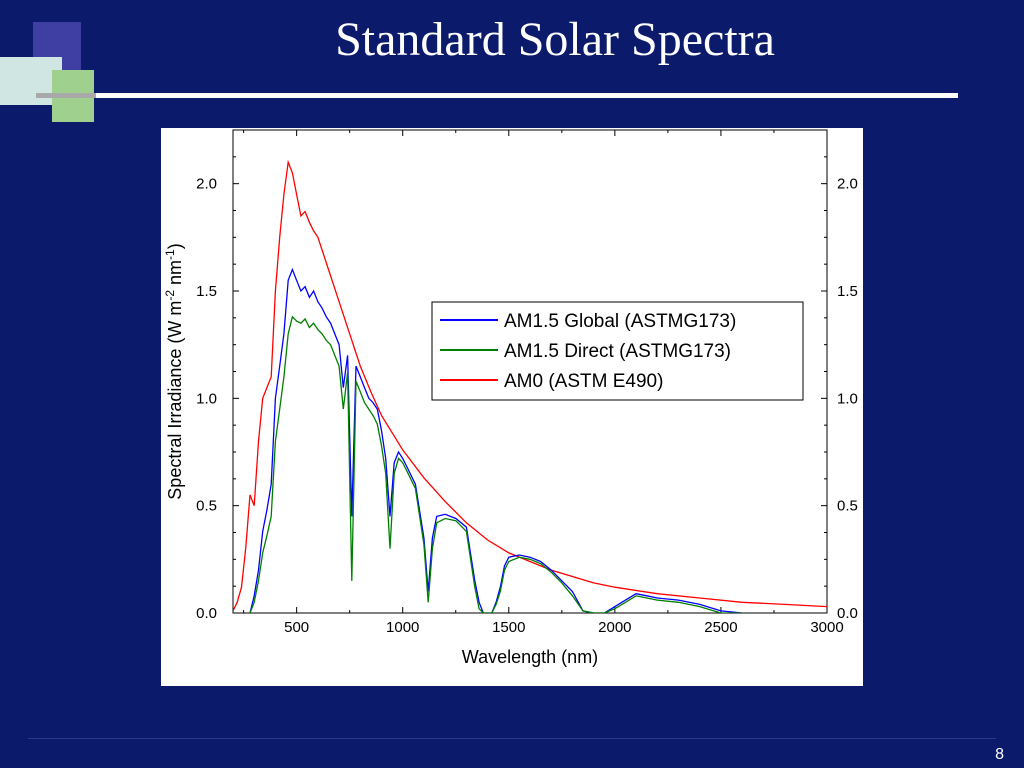 The height and width of the screenshot is (768, 1024). Describe the element at coordinates (206, 506) in the screenshot. I see `y-tick-label: 0.5` at that location.